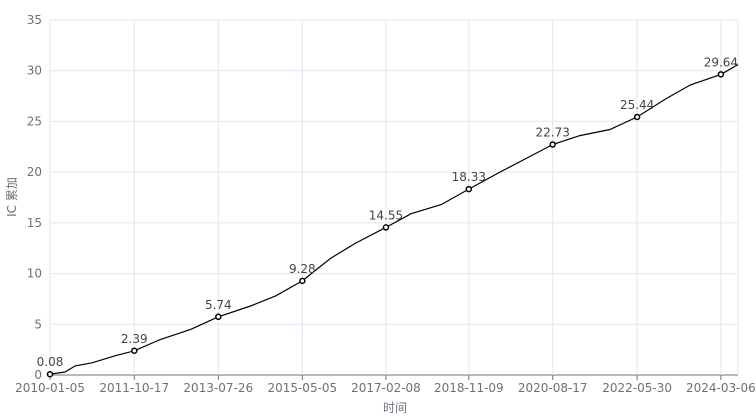  What do you see at coordinates (395, 408) in the screenshot?
I see `x-axis-label: 时间` at bounding box center [395, 408].